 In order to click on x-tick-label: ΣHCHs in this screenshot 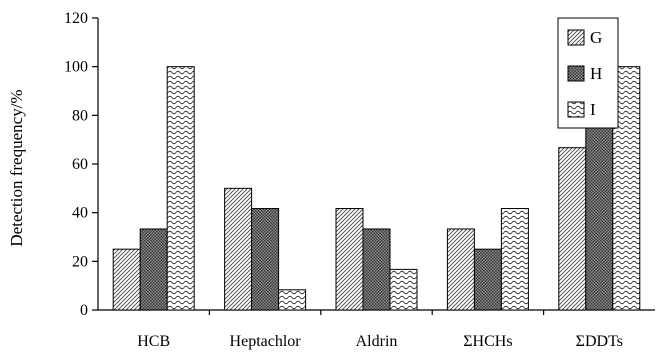, I will do `click(487, 341)`.